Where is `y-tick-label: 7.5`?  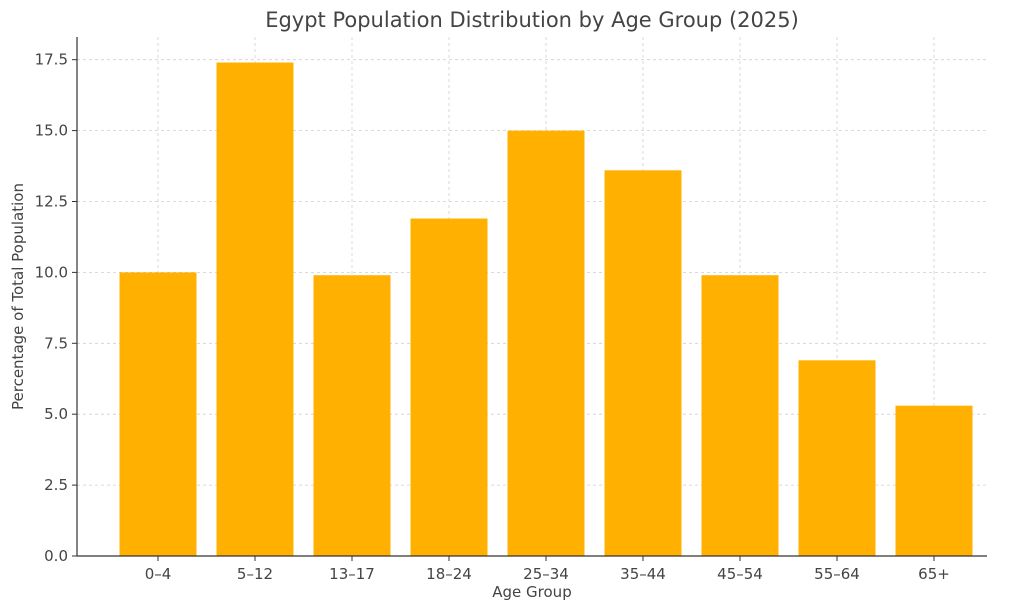
y-tick-label: 7.5 is located at coordinates (56, 343).